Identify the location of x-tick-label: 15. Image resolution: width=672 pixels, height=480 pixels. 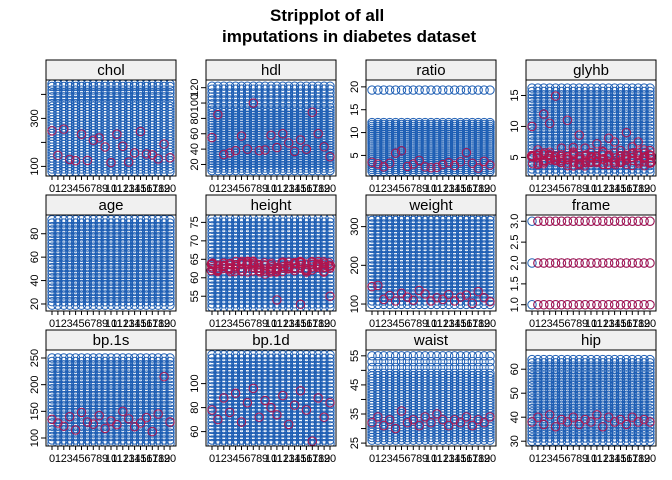
(140, 324).